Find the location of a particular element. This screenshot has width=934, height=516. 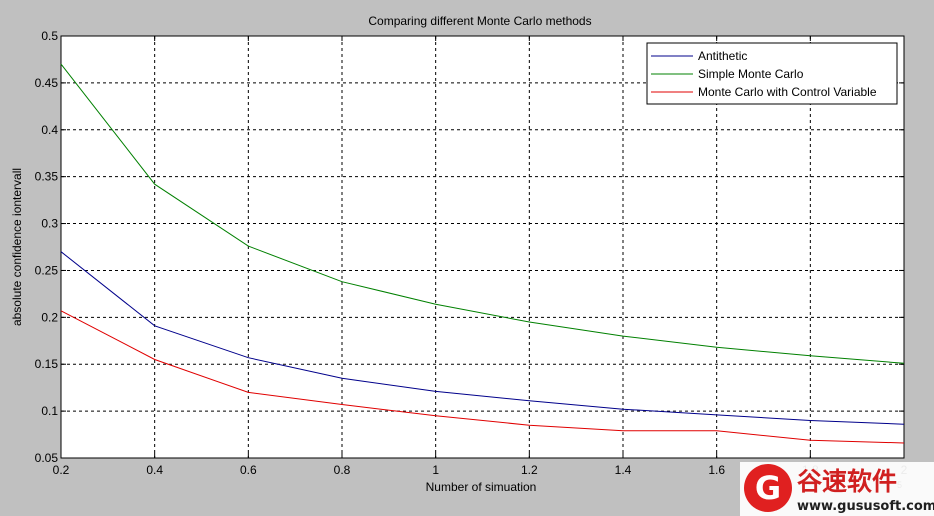

y-tick-label: 0.3 is located at coordinates (49, 224).